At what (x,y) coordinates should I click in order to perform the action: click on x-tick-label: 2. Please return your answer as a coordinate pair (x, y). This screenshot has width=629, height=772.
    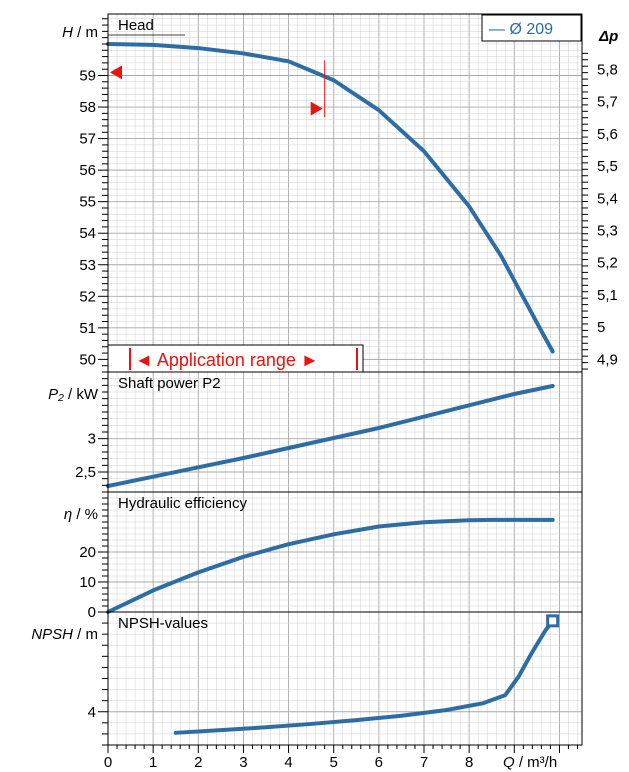
    Looking at the image, I should click on (198, 762).